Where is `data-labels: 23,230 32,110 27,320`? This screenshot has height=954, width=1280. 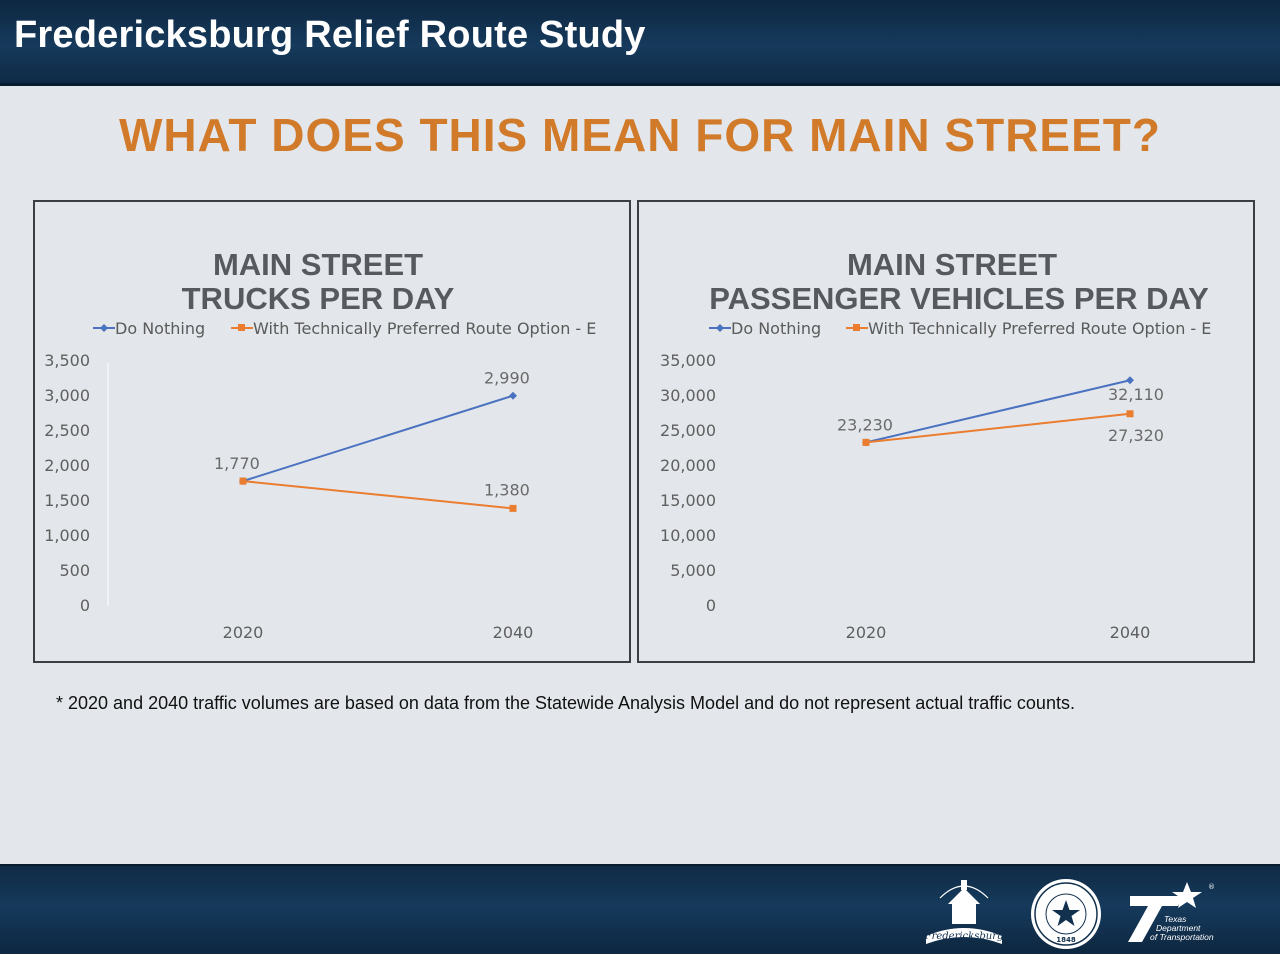
data-labels: 23,230 32,110 27,320 is located at coordinates (1000, 415).